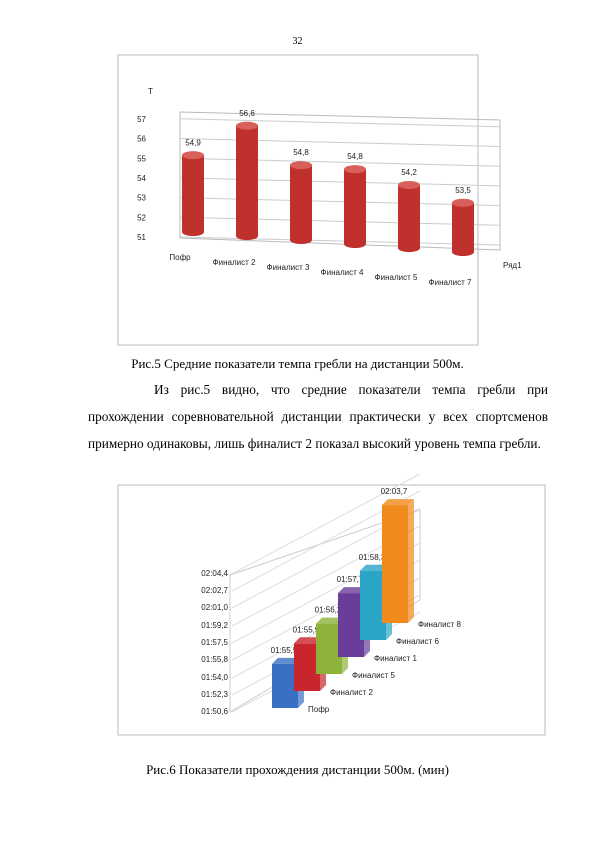 This screenshot has width=595, height=842. I want to click on y-tick-label: 57, so click(141, 119).